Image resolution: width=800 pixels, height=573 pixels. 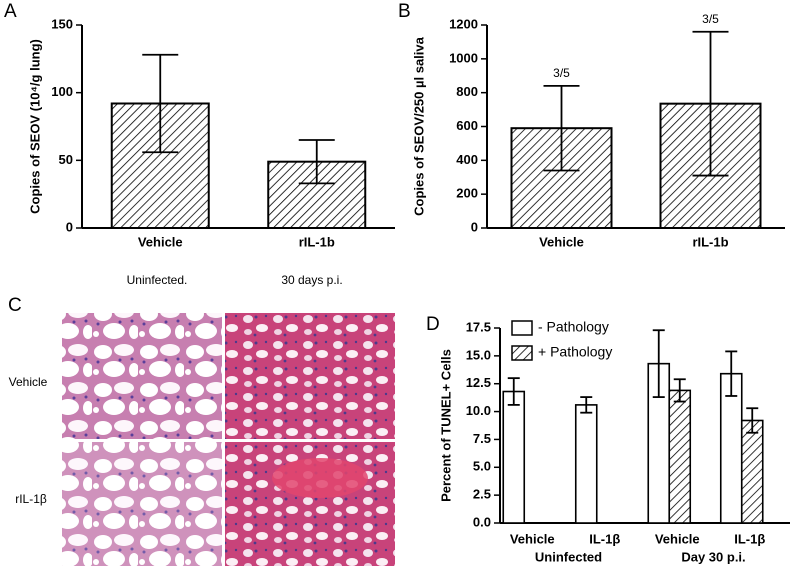 I want to click on row-label: Vehicle, so click(x=28, y=382).